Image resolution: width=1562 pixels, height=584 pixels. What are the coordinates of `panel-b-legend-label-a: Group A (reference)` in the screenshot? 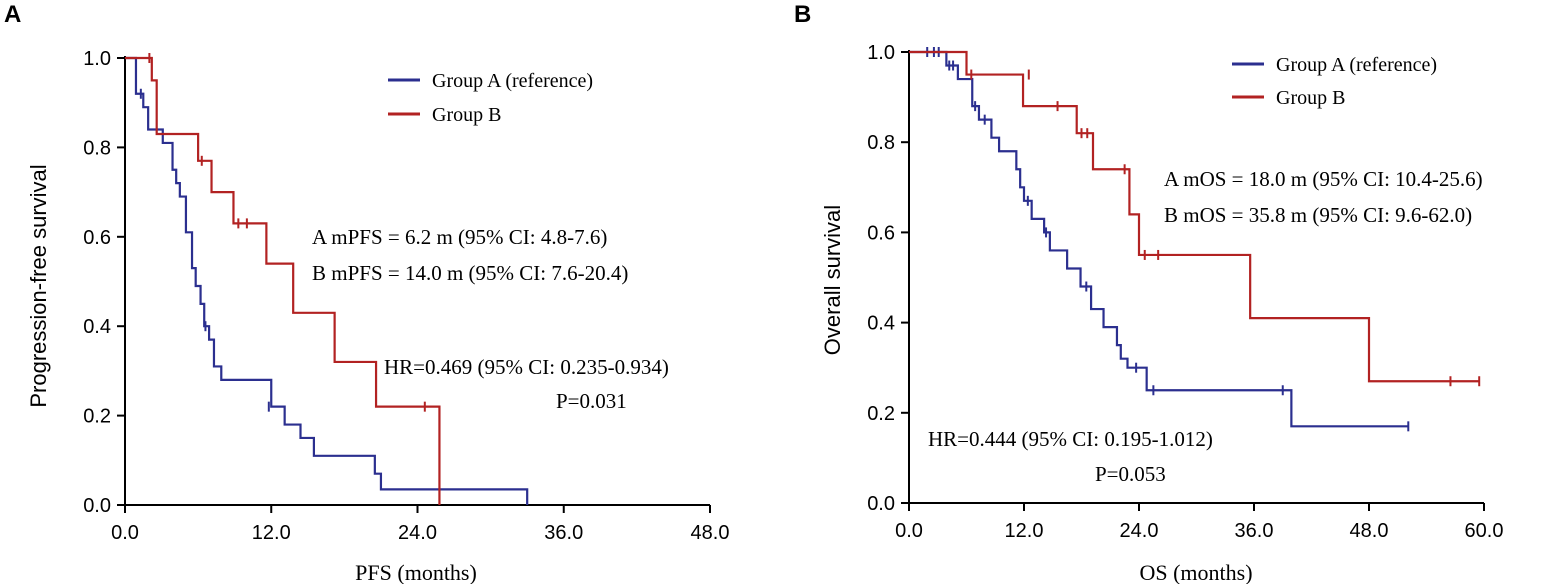 It's located at (1356, 65).